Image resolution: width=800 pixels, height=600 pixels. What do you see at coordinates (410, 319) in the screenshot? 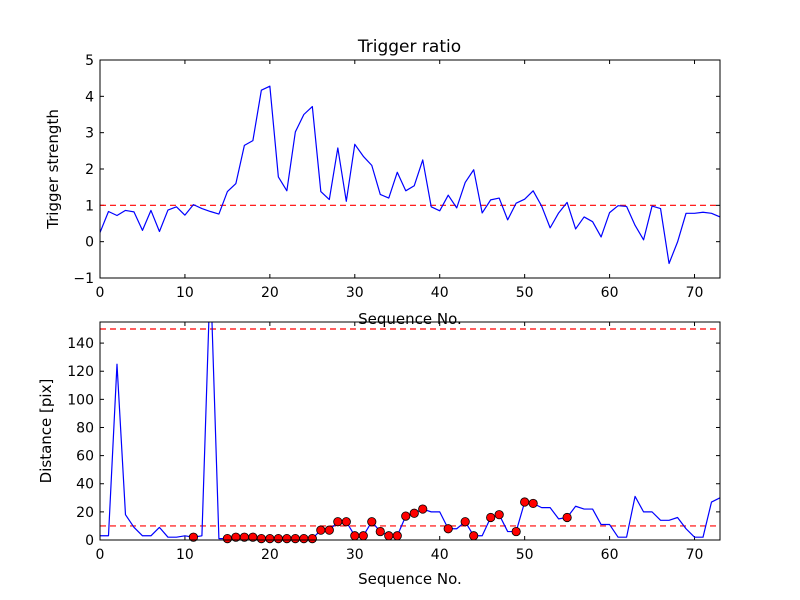
I see `trigger-ratio-xlabel: Sequence No.` at bounding box center [410, 319].